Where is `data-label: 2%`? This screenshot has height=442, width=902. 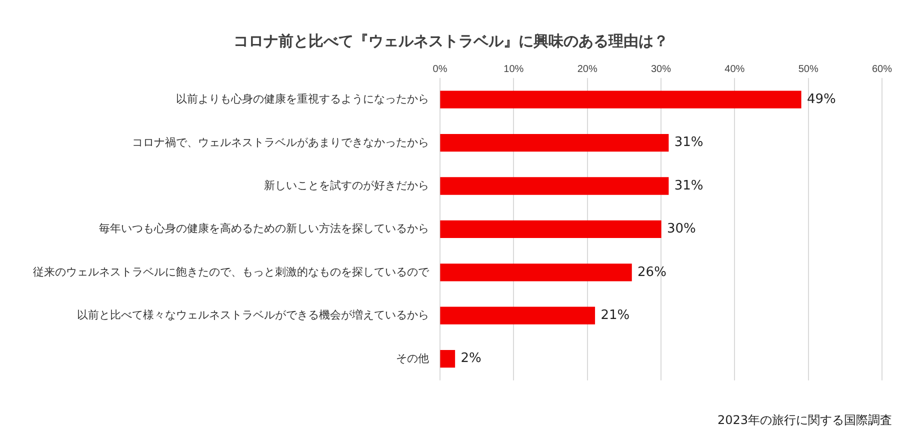 data-label: 2% is located at coordinates (471, 358).